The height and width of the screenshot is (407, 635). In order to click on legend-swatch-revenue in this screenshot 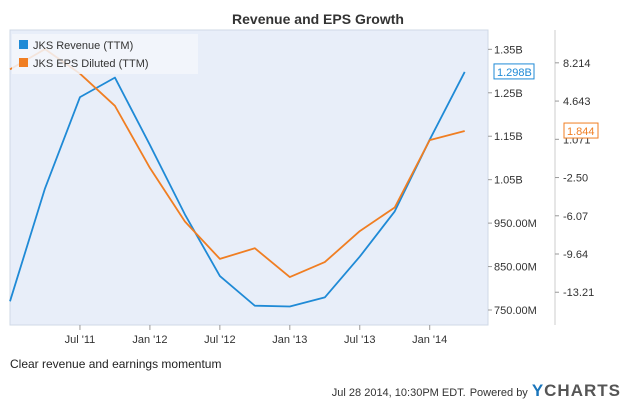, I will do `click(23, 44)`.